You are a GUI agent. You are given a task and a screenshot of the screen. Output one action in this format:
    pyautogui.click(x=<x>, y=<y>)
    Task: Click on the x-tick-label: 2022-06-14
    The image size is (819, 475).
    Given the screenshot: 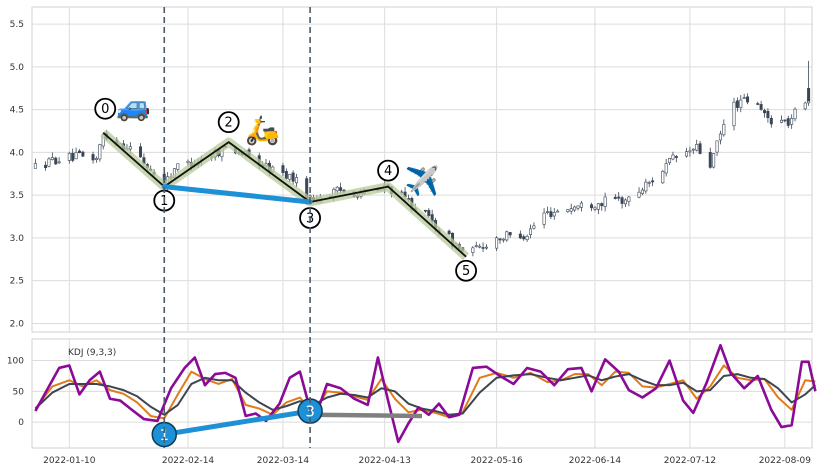 What is the action you would take?
    pyautogui.click(x=595, y=461)
    